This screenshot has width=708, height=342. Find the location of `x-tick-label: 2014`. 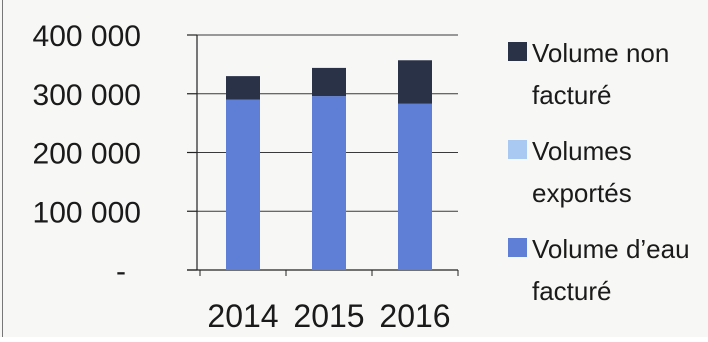

x-tick-label: 2014 is located at coordinates (242, 316).